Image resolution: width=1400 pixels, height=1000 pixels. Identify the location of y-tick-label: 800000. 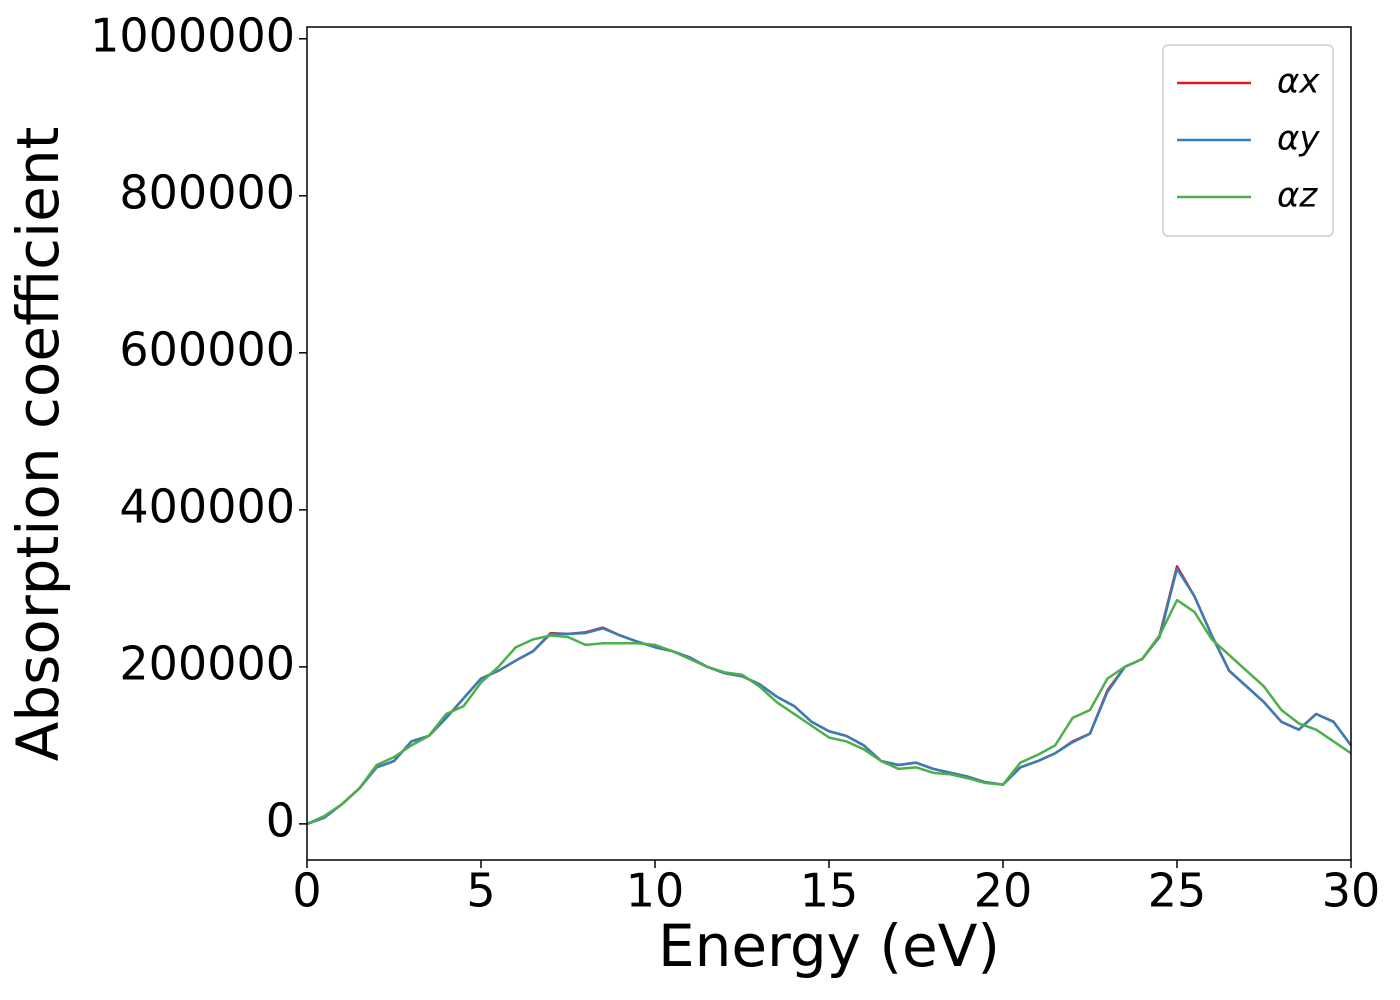
(207, 192).